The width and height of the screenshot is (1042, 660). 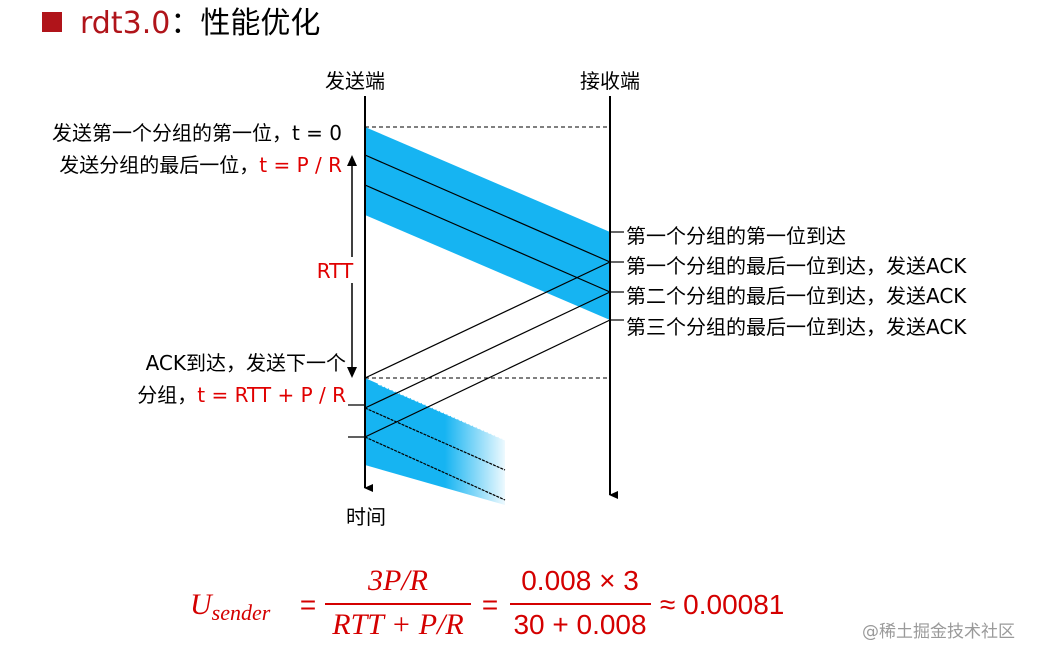 I want to click on title-bullet, so click(x=52, y=22).